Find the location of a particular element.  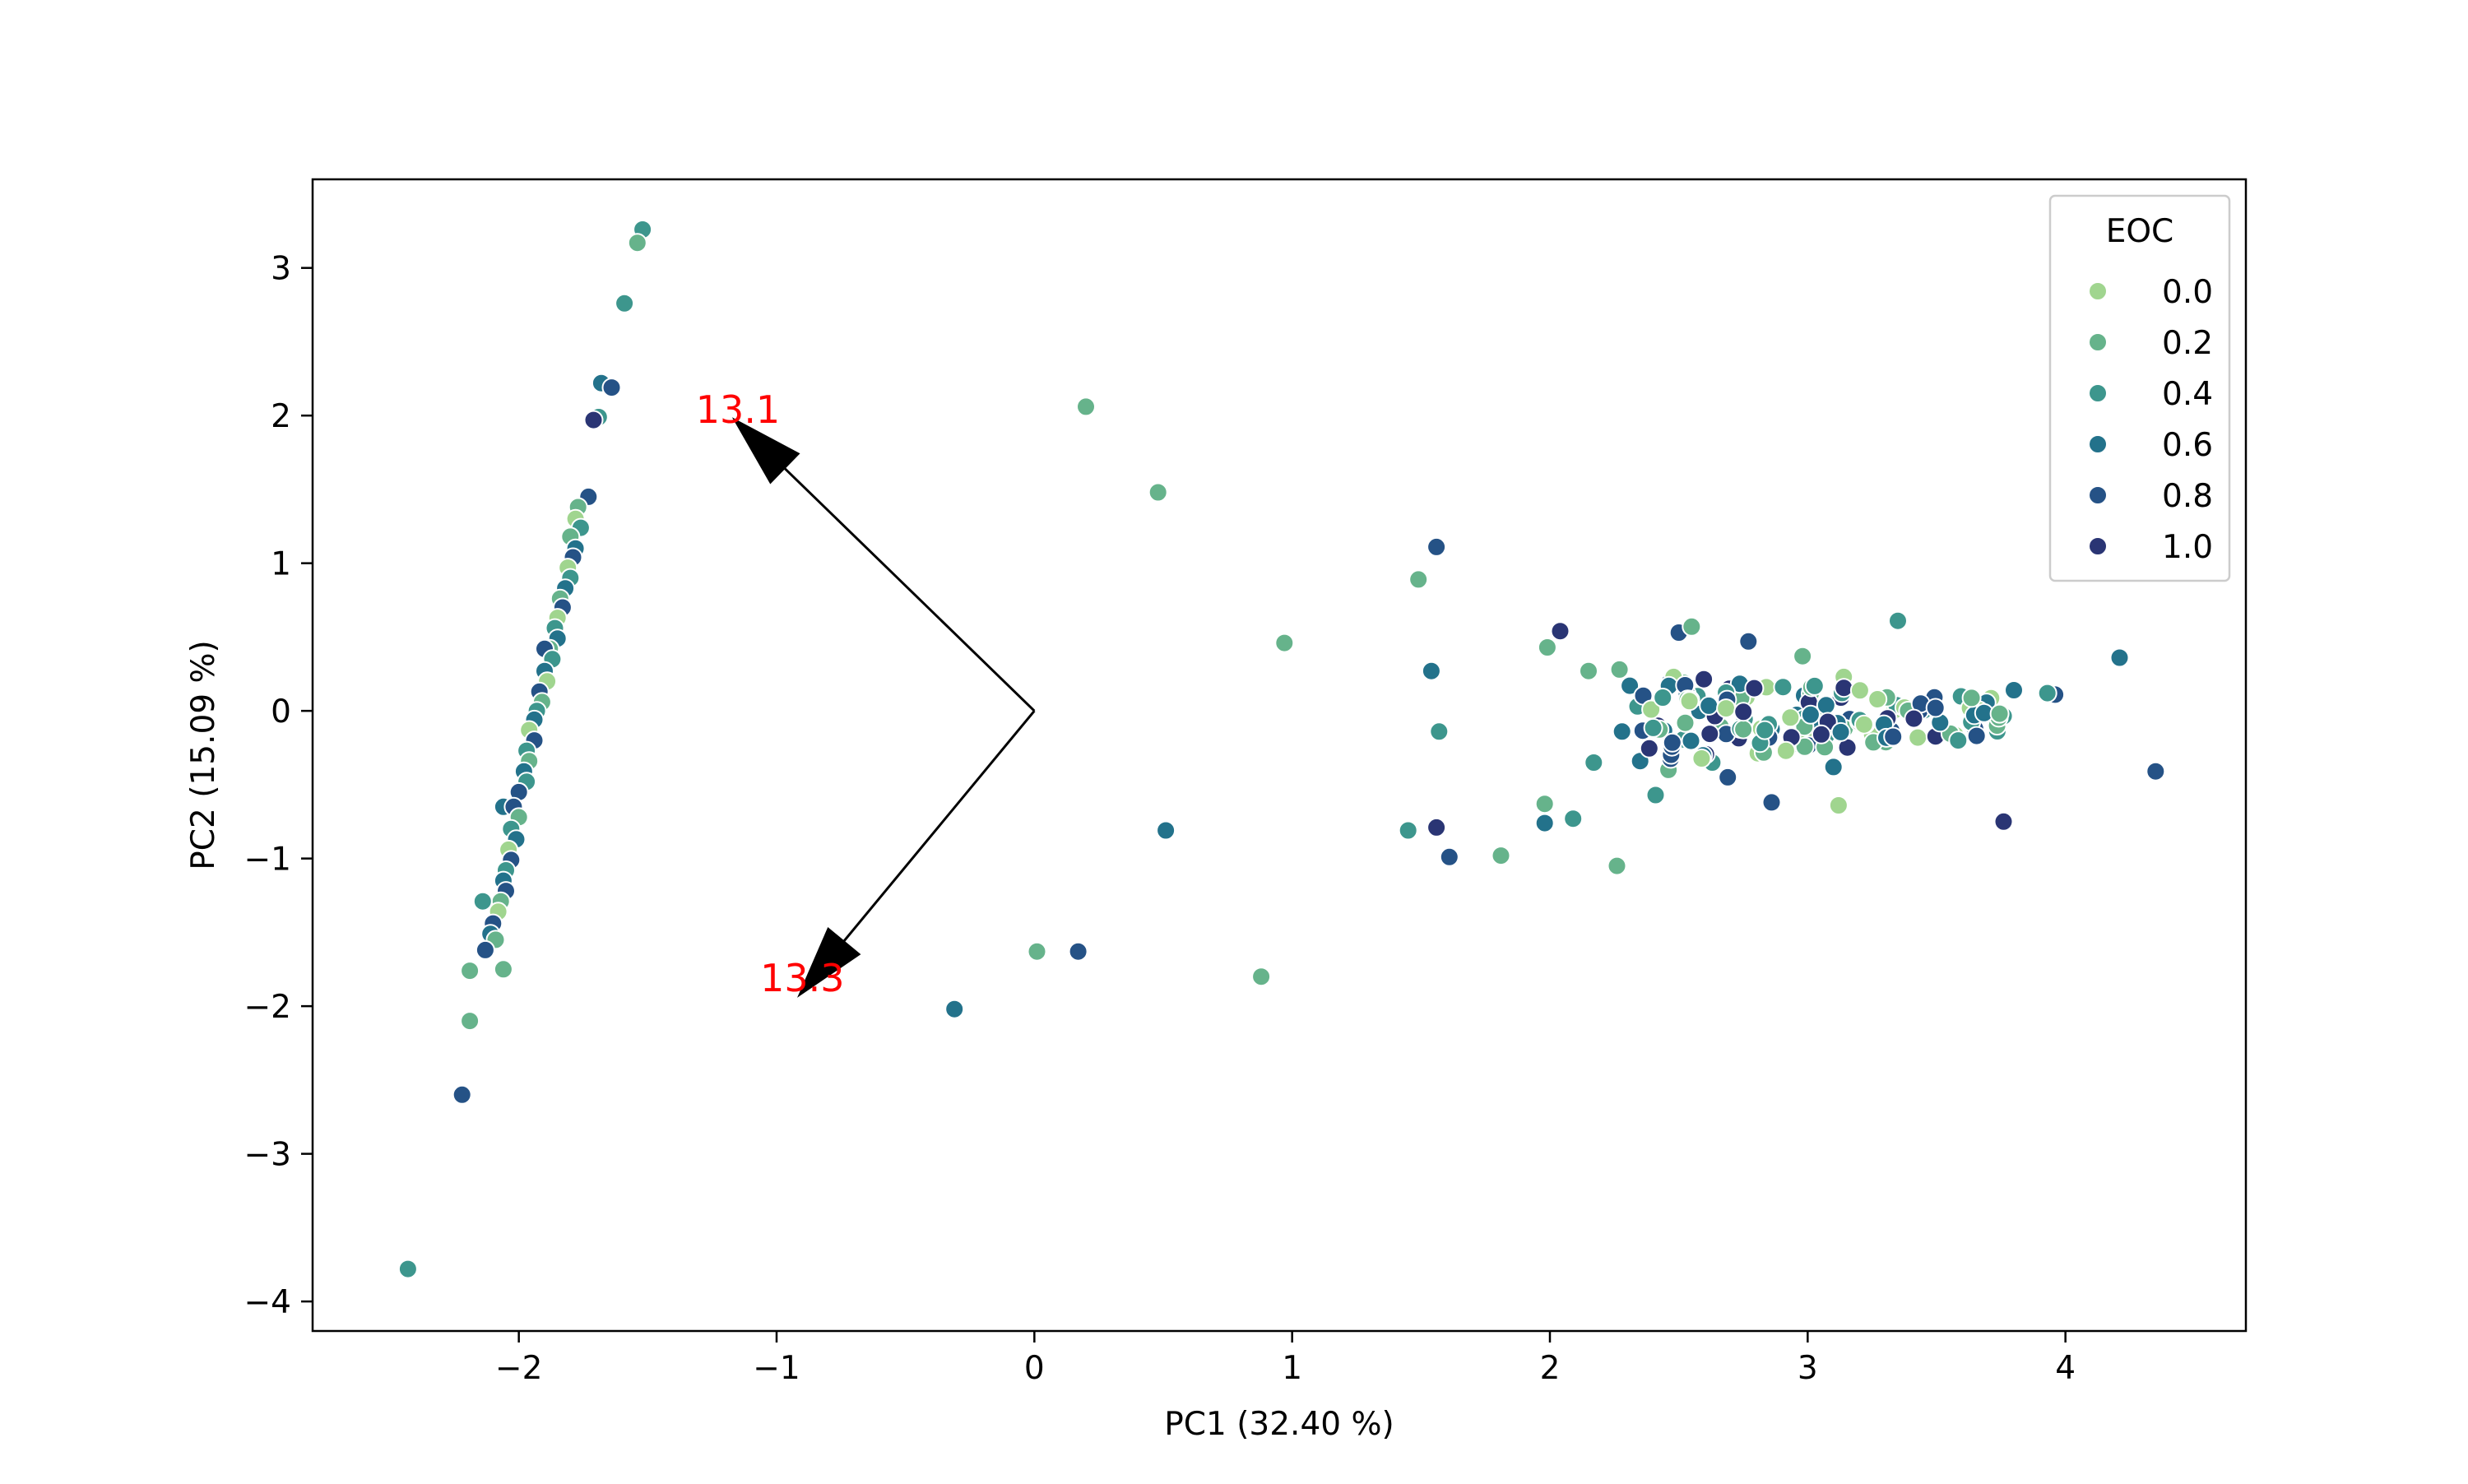

y-tick-label: −4 is located at coordinates (268, 1302).